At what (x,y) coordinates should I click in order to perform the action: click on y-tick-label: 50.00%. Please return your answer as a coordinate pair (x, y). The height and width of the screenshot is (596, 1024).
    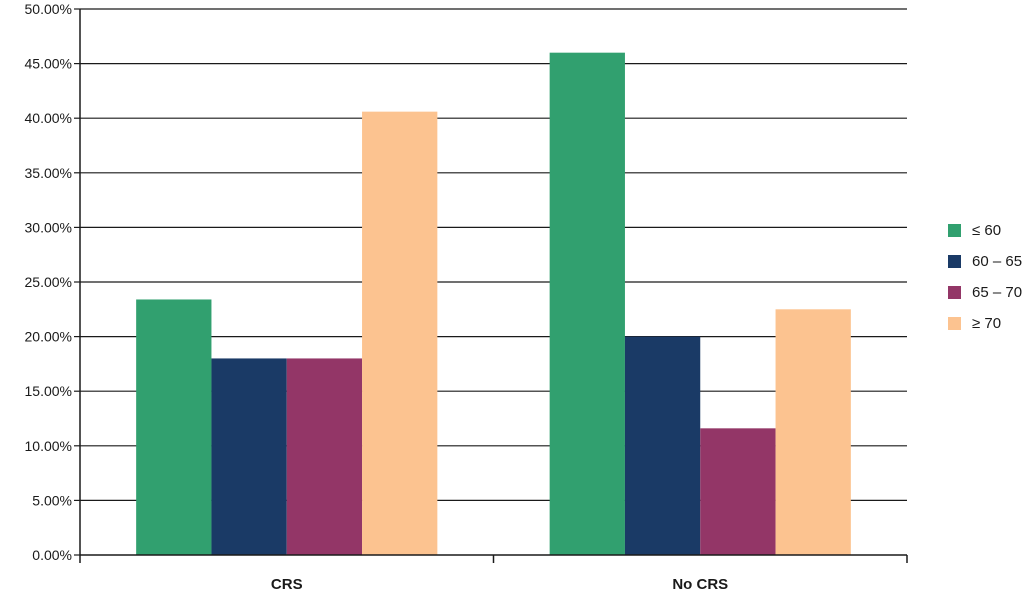
    Looking at the image, I should click on (48, 9).